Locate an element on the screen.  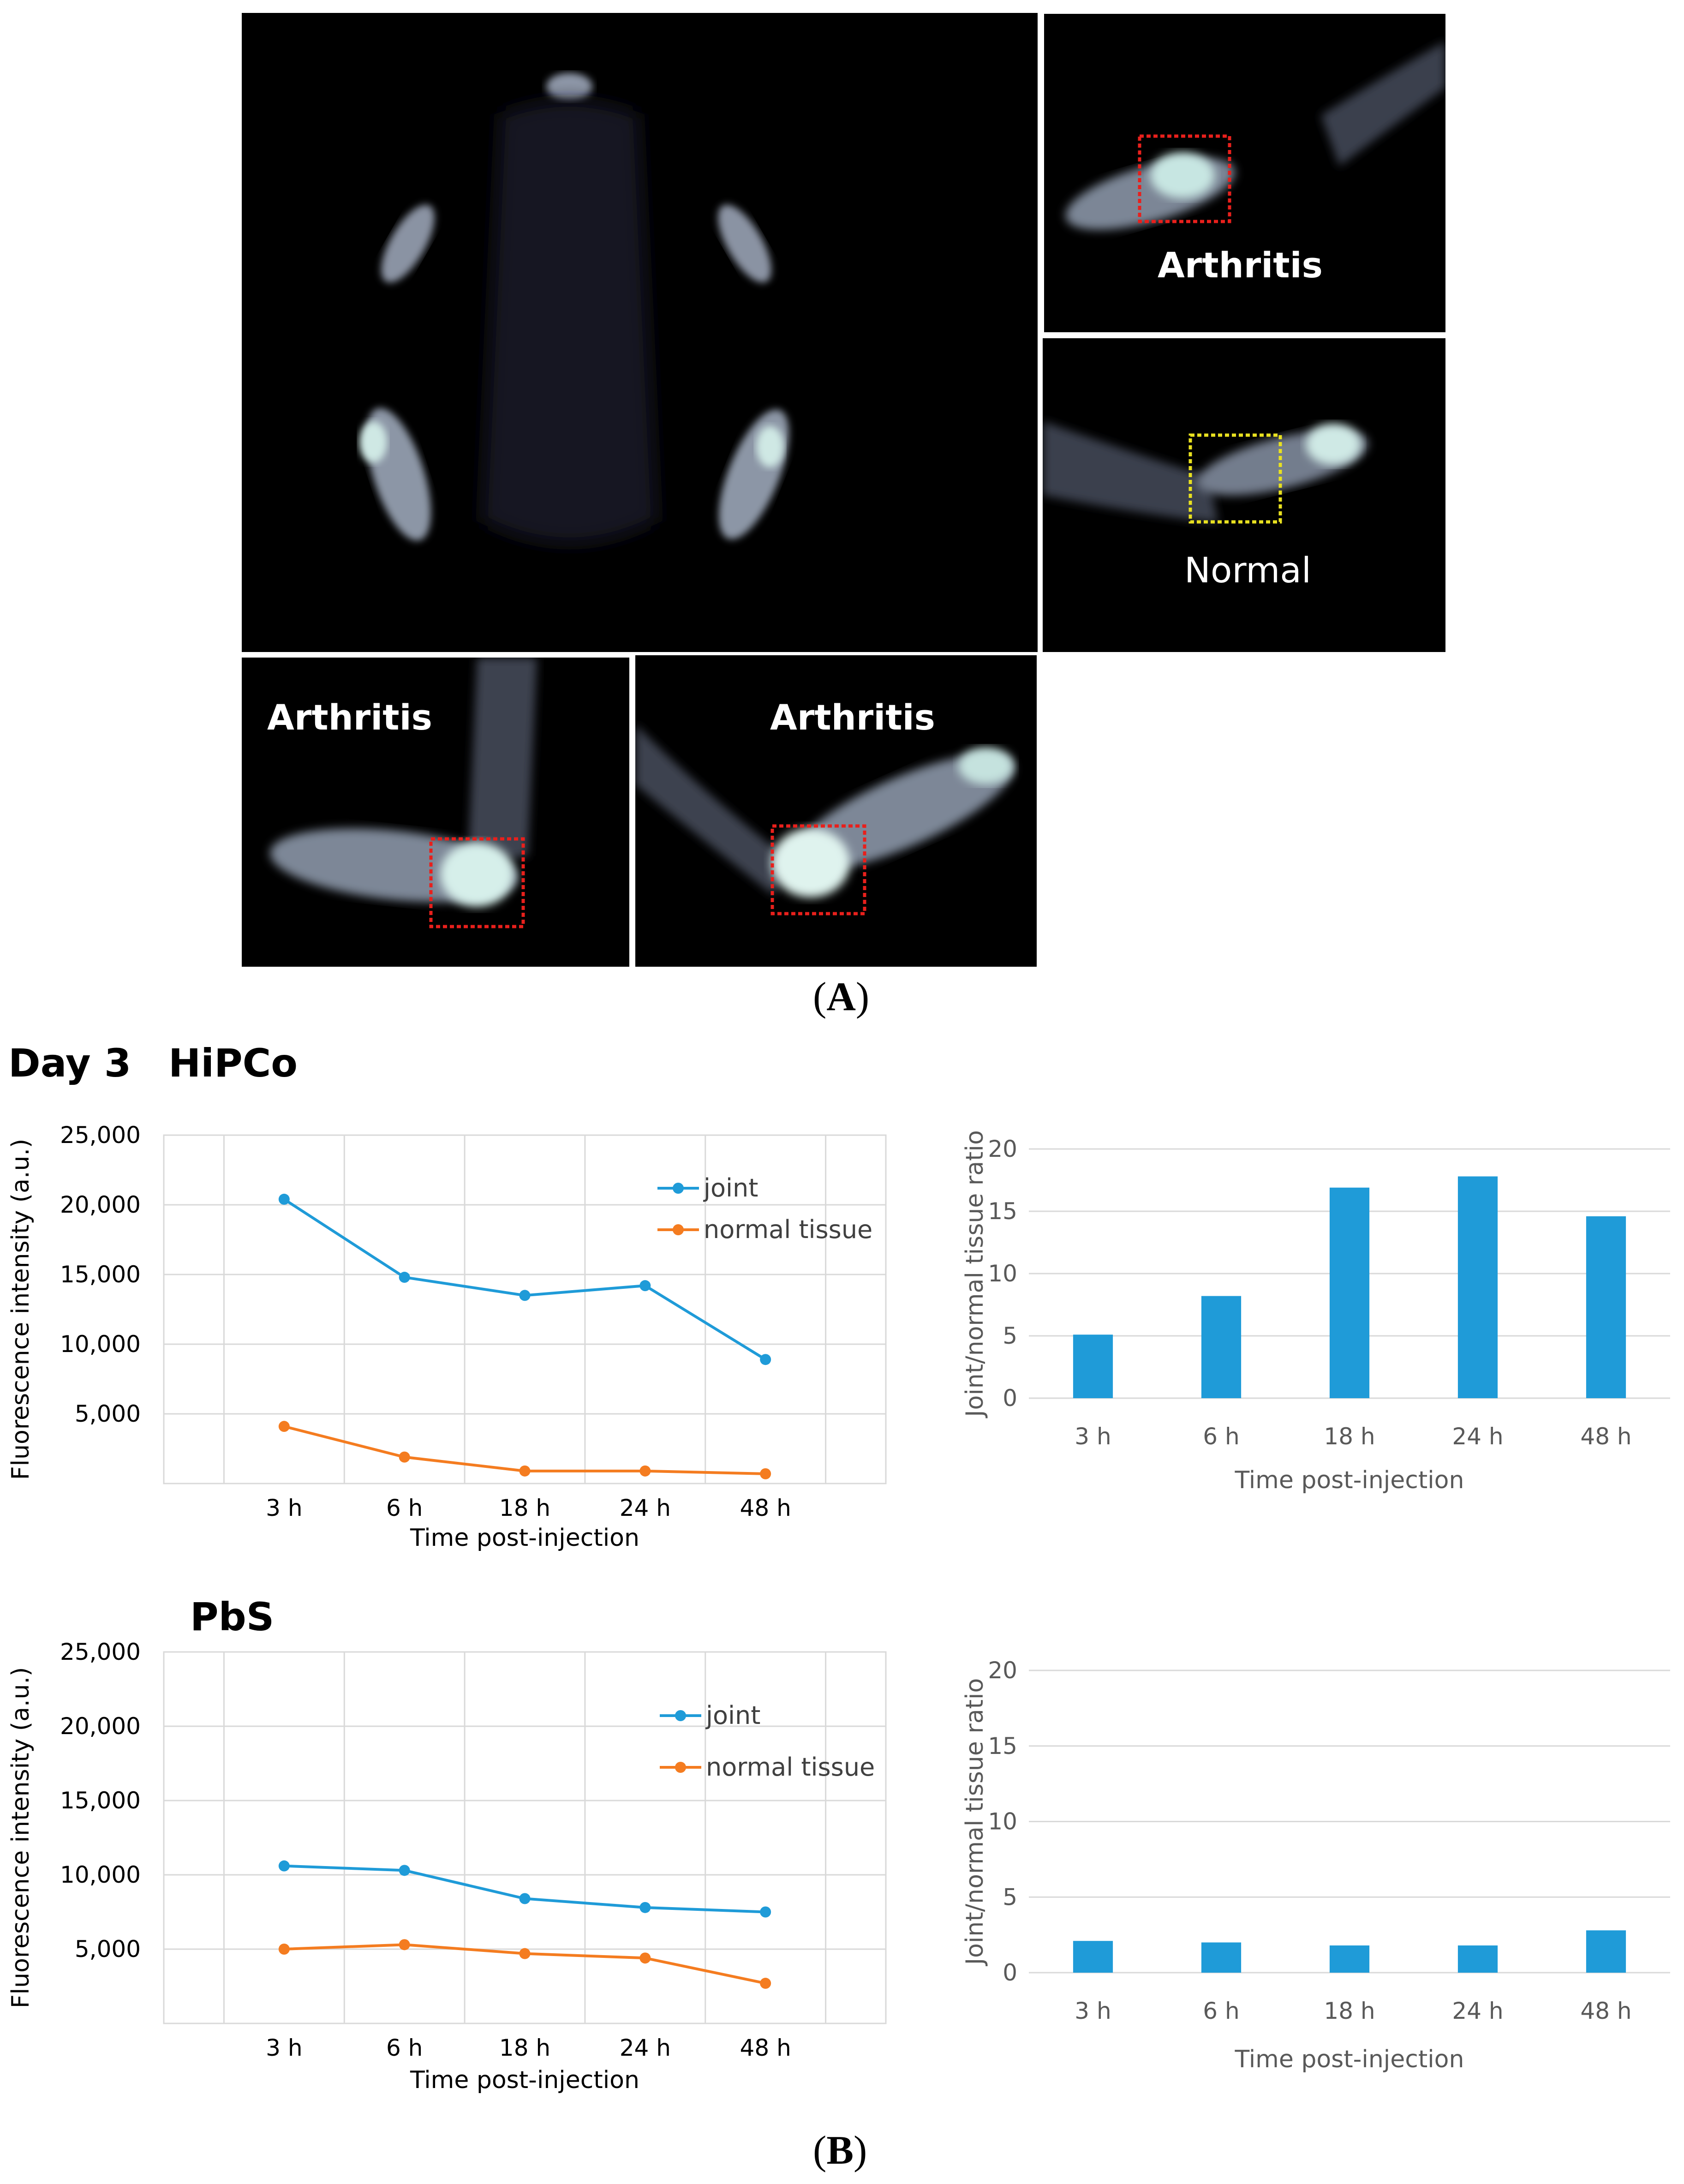
group-label-pbs: PbS is located at coordinates (232, 1616).